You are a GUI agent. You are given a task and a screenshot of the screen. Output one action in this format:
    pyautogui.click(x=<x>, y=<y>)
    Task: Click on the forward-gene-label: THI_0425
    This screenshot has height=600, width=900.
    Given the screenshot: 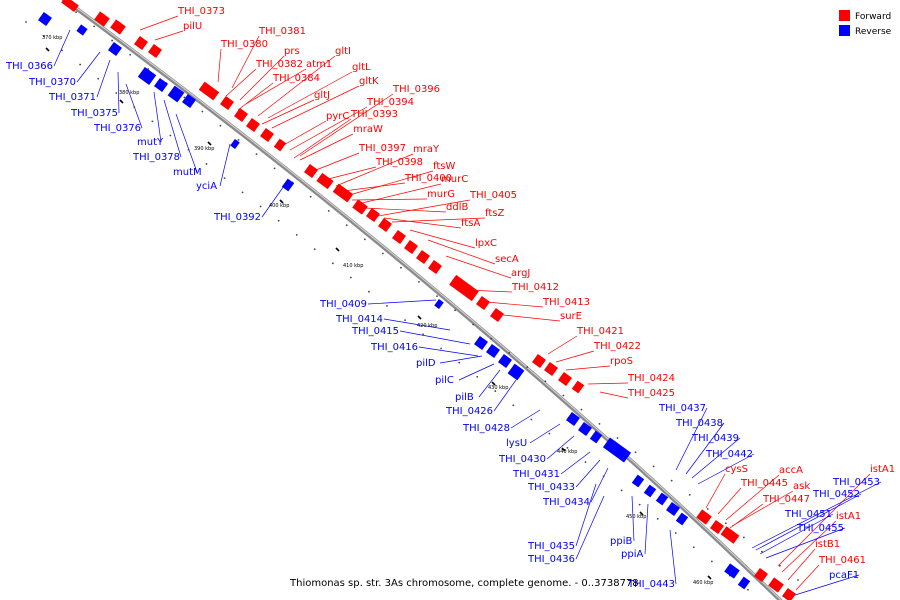 What is the action you would take?
    pyautogui.click(x=651, y=393)
    